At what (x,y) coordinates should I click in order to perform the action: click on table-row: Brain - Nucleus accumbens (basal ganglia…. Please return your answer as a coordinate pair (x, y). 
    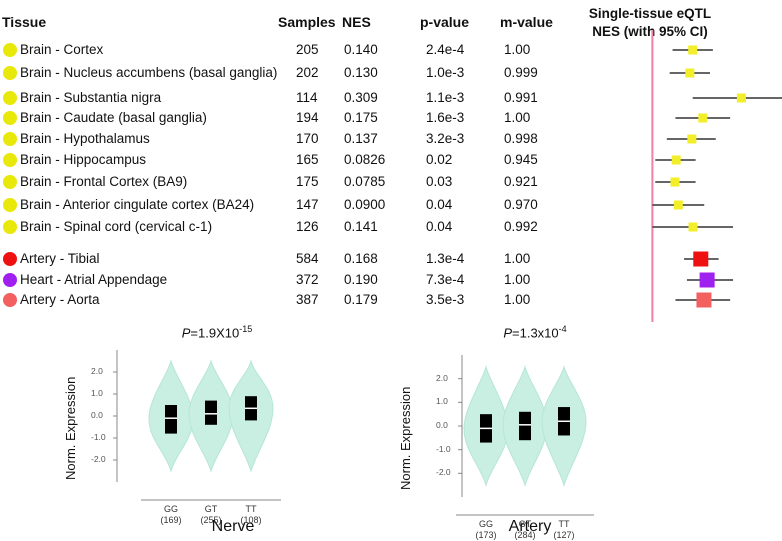
    Looking at the image, I should click on (300, 73).